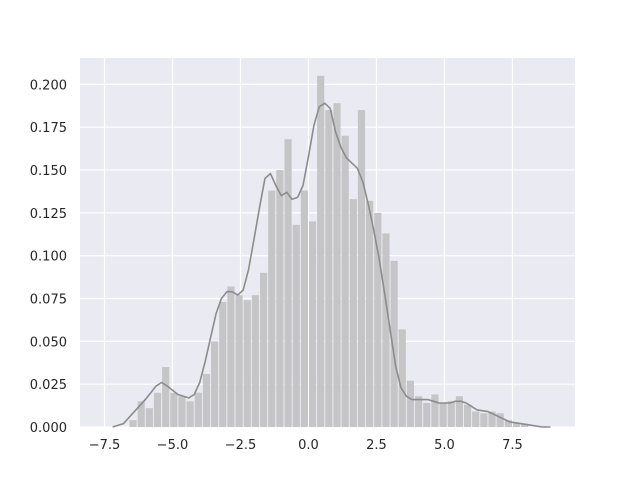 The height and width of the screenshot is (480, 640). What do you see at coordinates (48, 128) in the screenshot?
I see `y-tick-label-7: 0.175` at bounding box center [48, 128].